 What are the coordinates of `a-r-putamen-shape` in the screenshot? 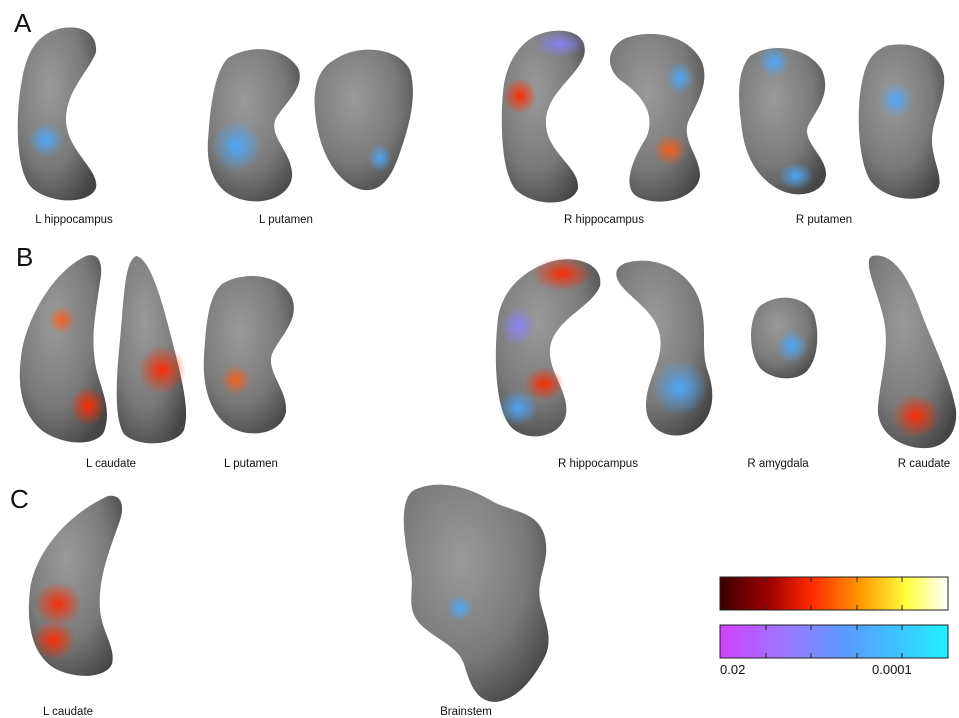 It's located at (782, 120).